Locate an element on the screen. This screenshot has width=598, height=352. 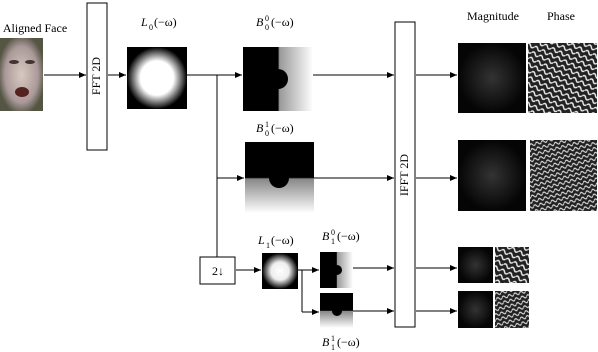
input-label: Aligned Face is located at coordinates (35, 28).